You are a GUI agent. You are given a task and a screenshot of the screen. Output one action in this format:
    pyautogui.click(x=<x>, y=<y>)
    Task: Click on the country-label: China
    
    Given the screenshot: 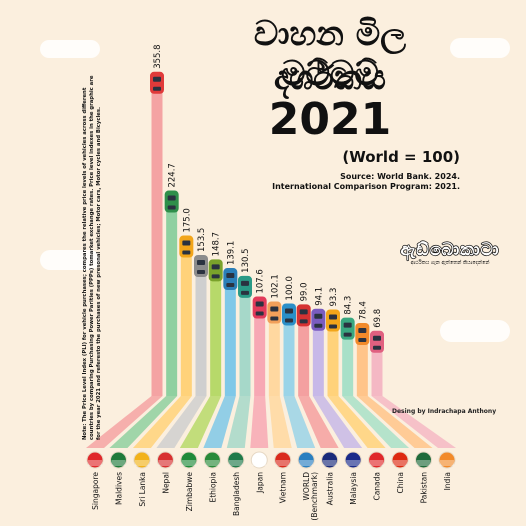 What is the action you would take?
    pyautogui.click(x=400, y=482)
    